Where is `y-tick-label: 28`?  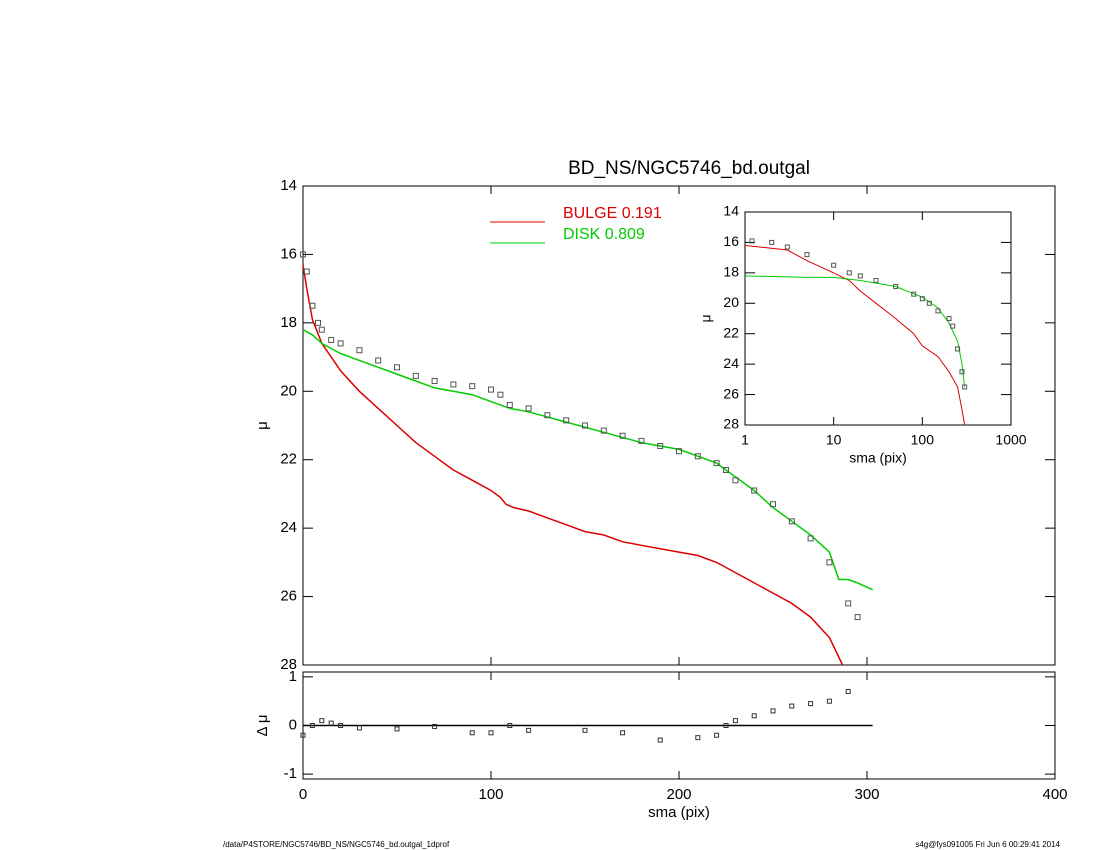 y-tick-label: 28 is located at coordinates (288, 664).